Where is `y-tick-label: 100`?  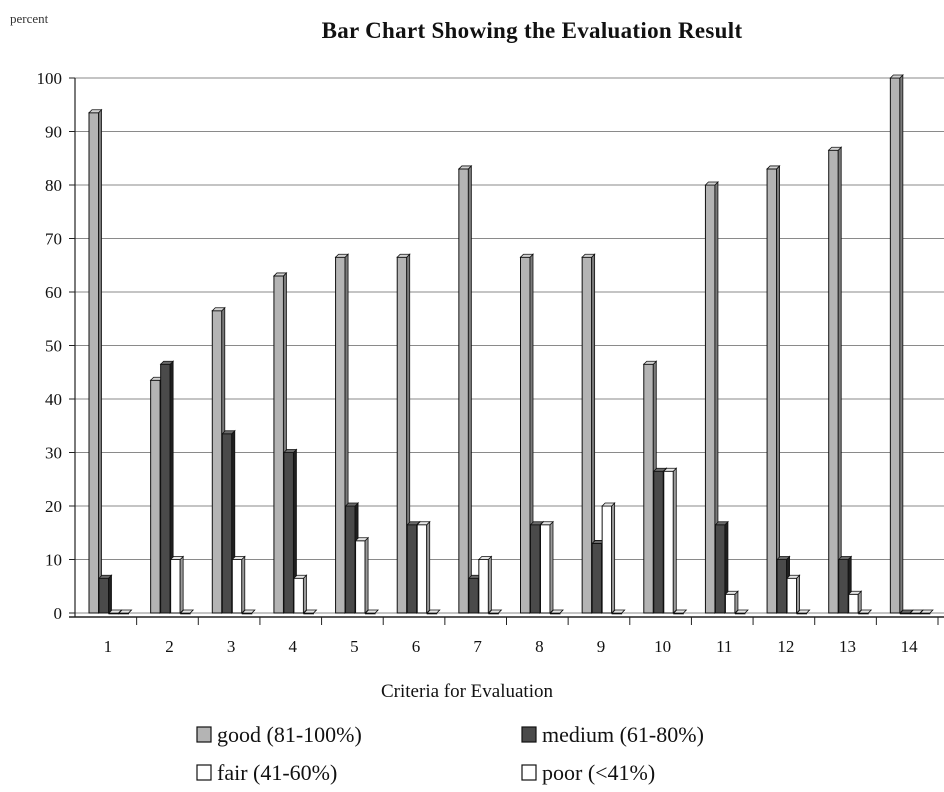 y-tick-label: 100 is located at coordinates (50, 78).